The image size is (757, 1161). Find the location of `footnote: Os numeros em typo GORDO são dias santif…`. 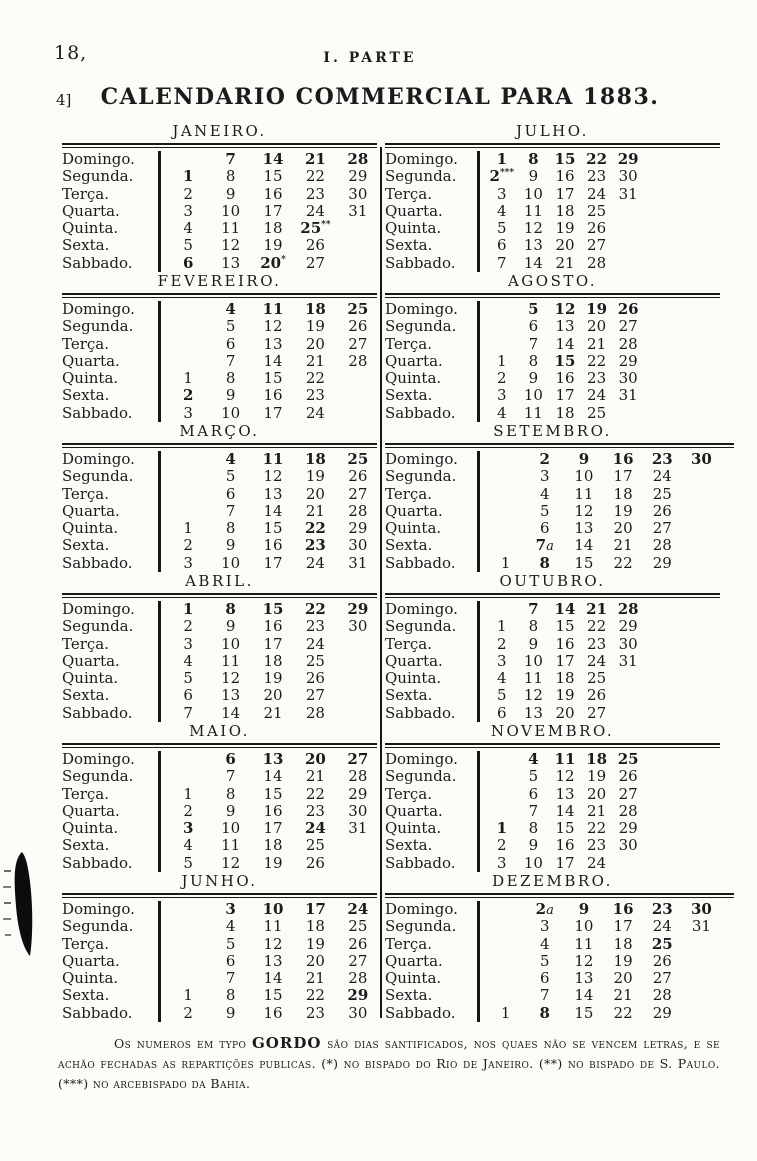

footnote: Os numeros em typo GORDO são dias santif… is located at coordinates (389, 1063).